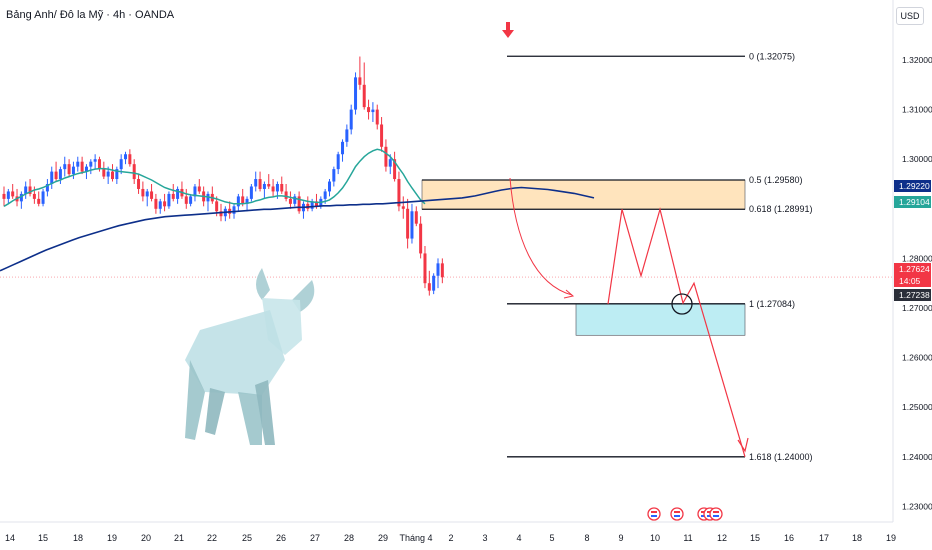 The width and height of the screenshot is (932, 550). What do you see at coordinates (917, 407) in the screenshot?
I see `y-axis-tick-label: 1.25000` at bounding box center [917, 407].